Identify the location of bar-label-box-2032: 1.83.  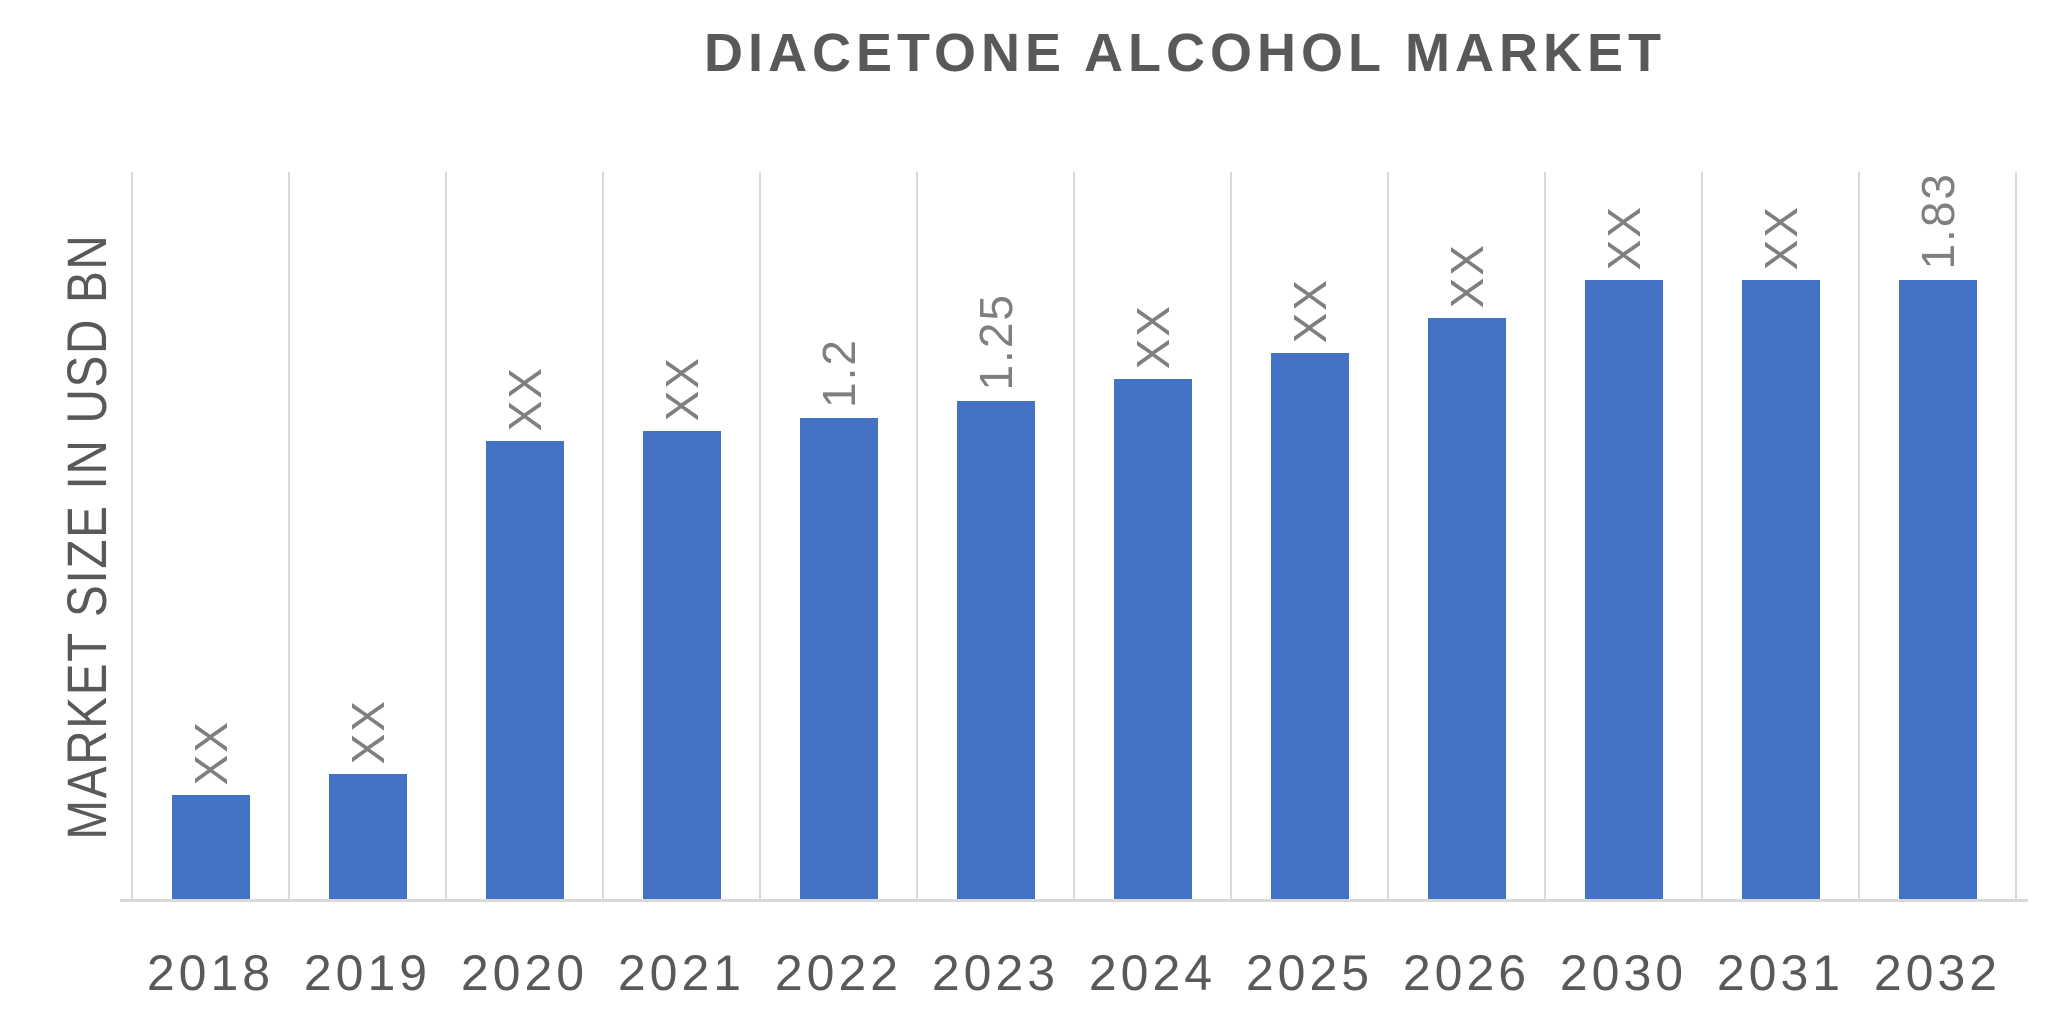
(1938, 175).